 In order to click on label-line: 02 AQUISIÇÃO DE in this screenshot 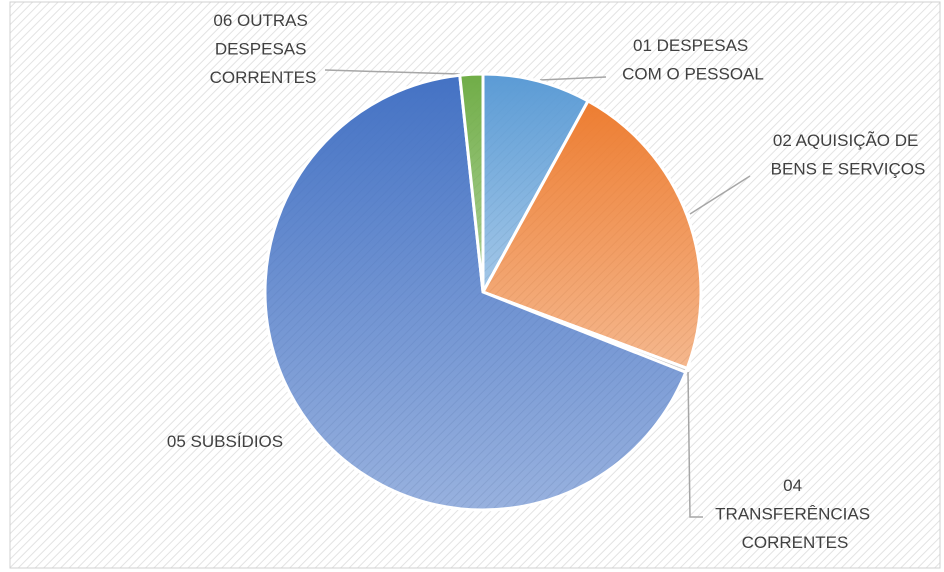, I will do `click(848, 140)`.